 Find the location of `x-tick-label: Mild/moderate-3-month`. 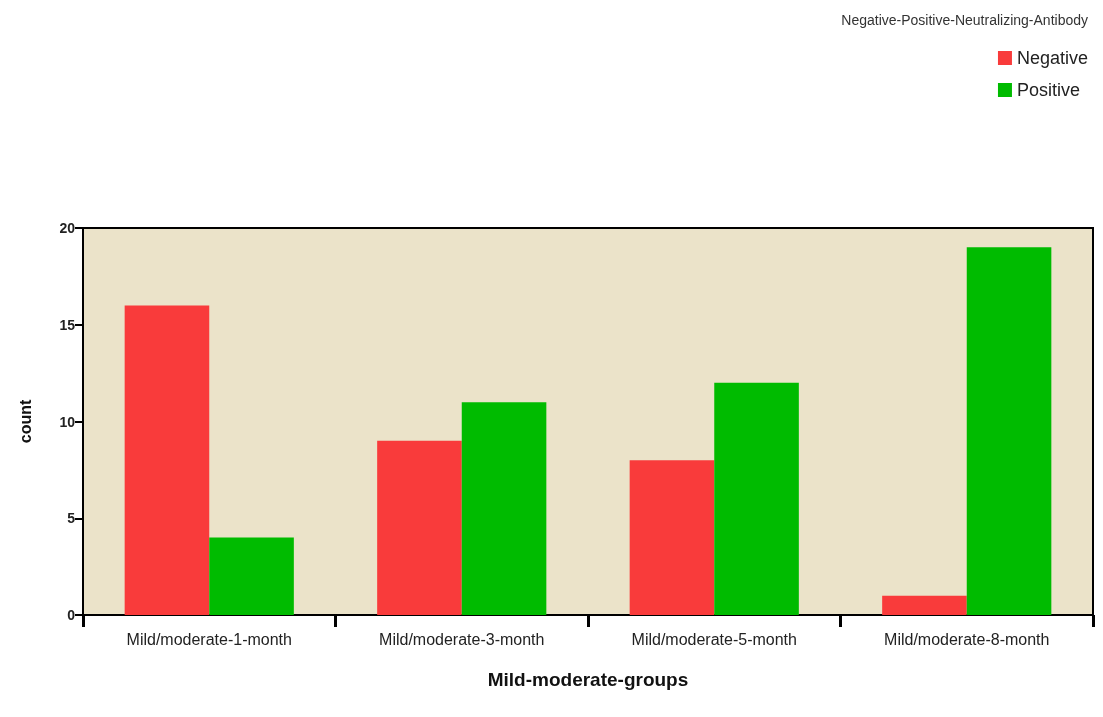

x-tick-label: Mild/moderate-3-month is located at coordinates (462, 639).